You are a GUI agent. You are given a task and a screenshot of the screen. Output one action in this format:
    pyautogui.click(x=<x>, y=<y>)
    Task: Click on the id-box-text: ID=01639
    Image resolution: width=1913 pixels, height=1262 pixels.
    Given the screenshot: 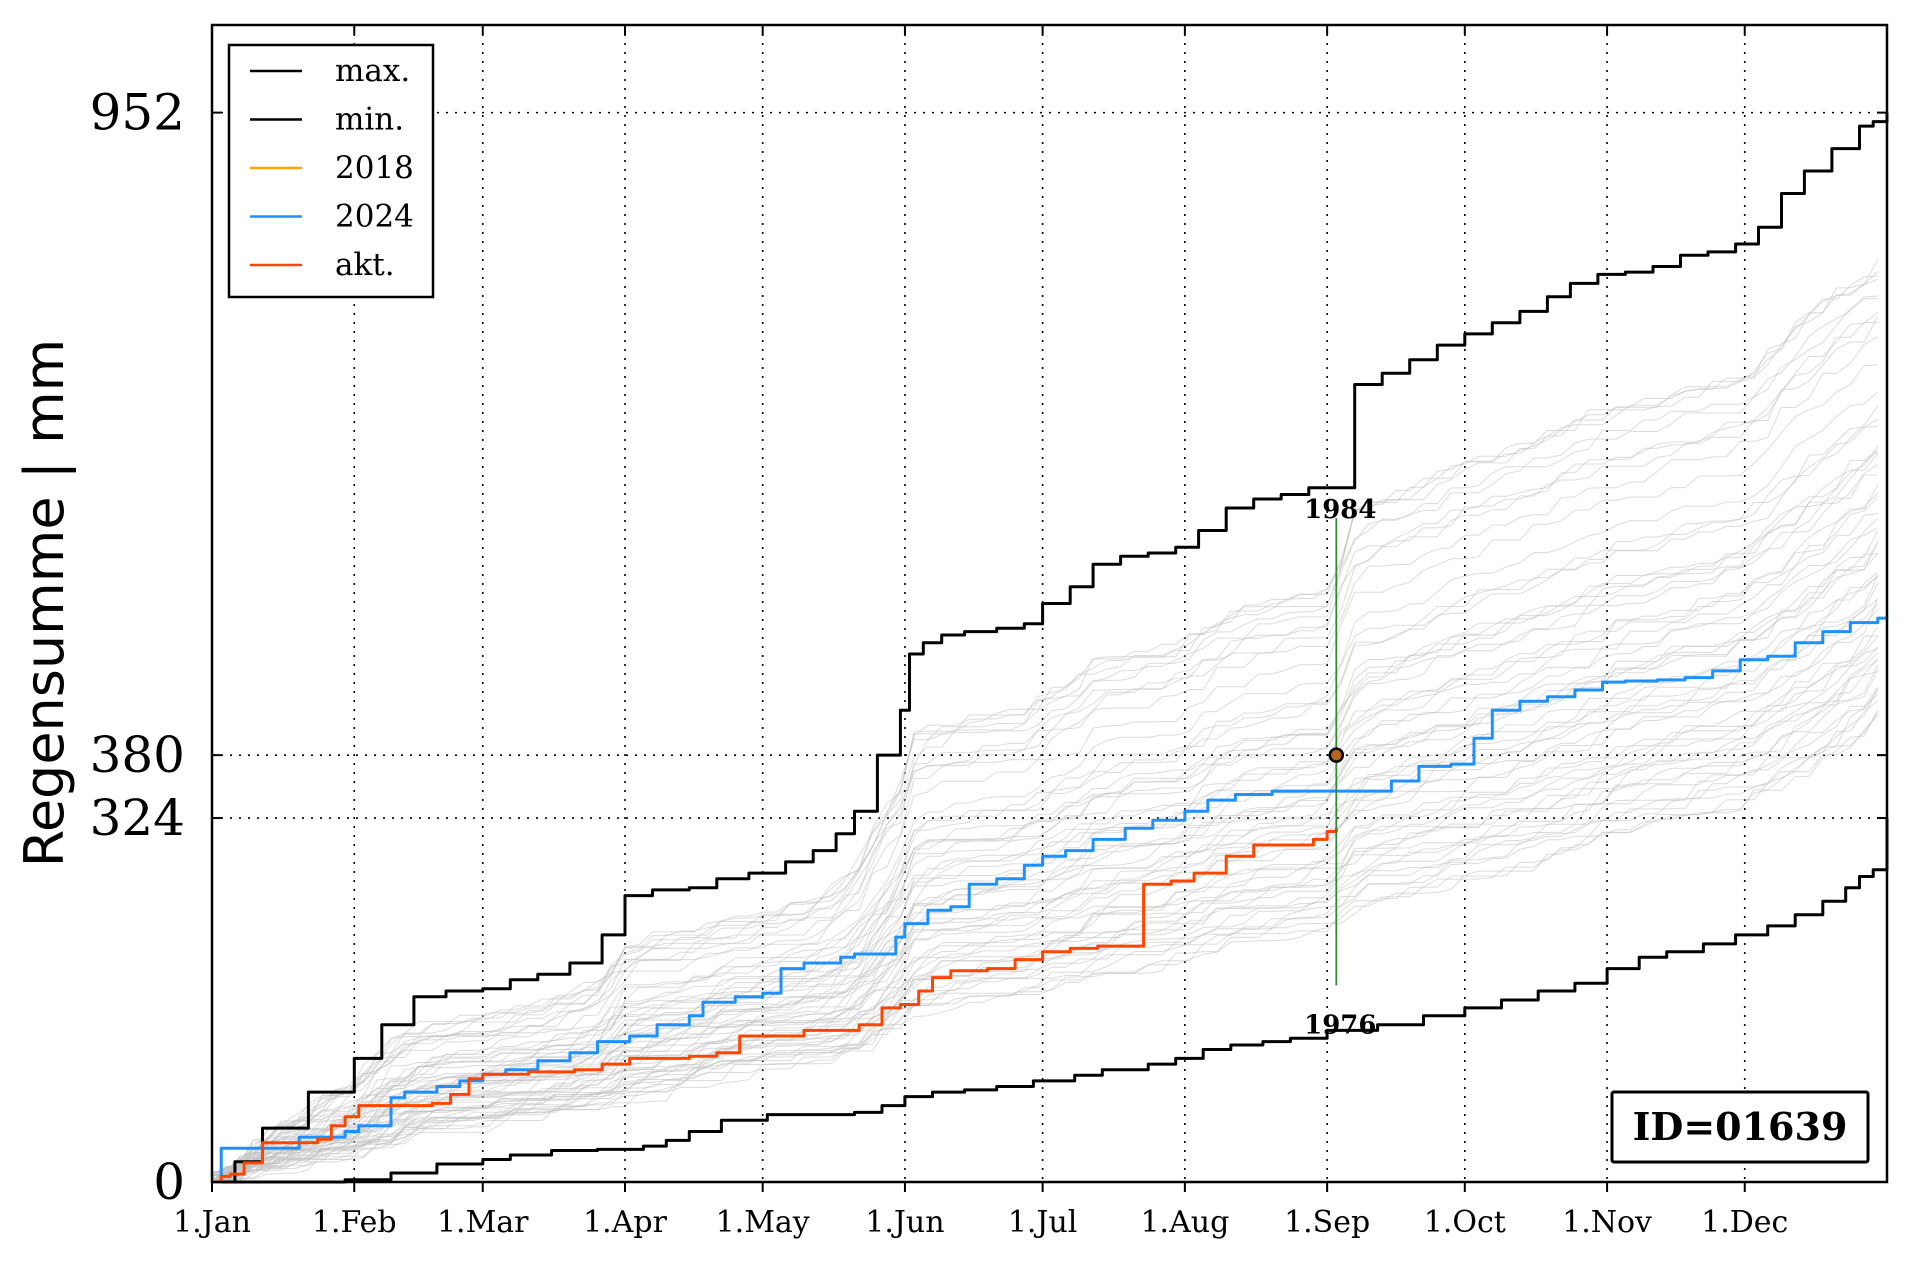 What is the action you would take?
    pyautogui.click(x=1740, y=1126)
    